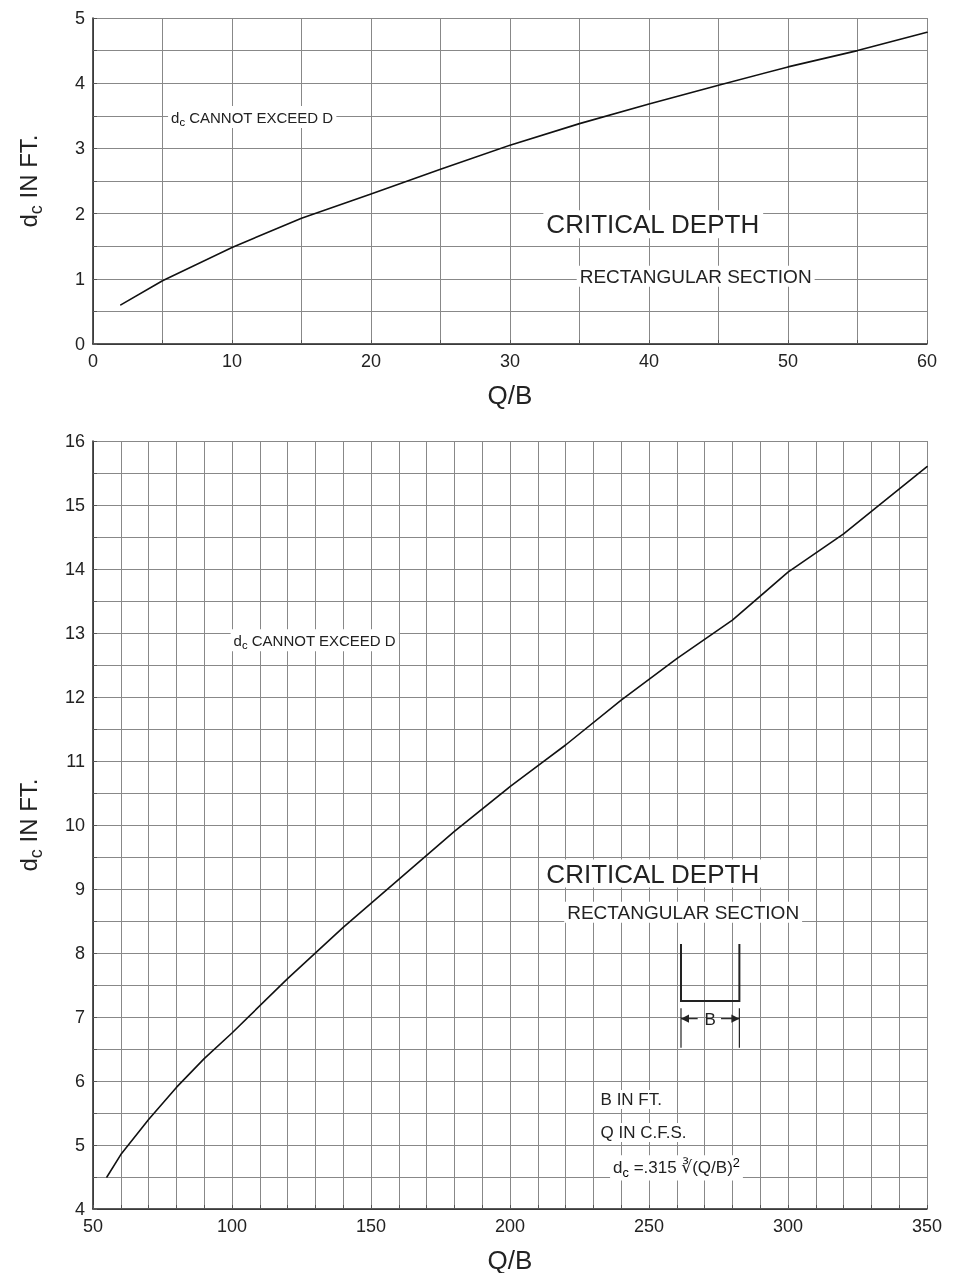 This screenshot has width=961, height=1273. What do you see at coordinates (75, 761) in the screenshot?
I see `y-tick-label: 11` at bounding box center [75, 761].